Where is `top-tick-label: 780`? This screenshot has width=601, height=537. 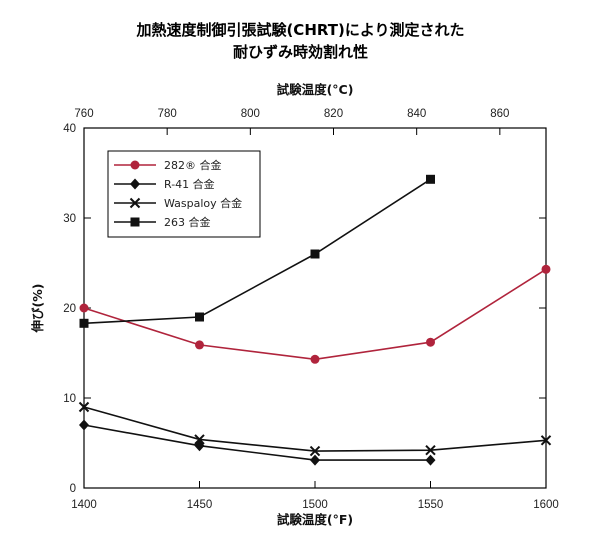 top-tick-label: 780 is located at coordinates (167, 114).